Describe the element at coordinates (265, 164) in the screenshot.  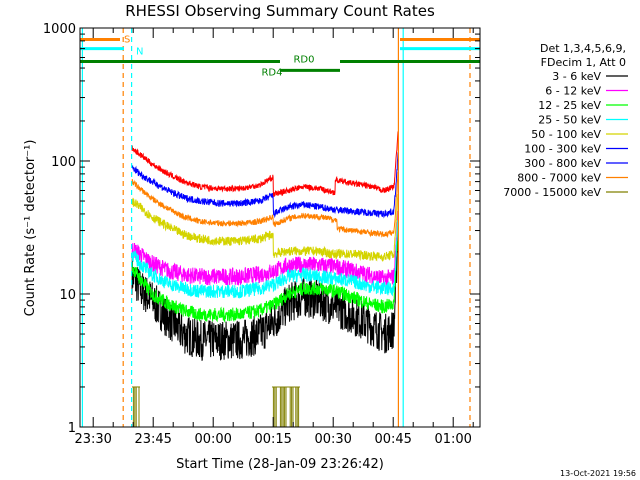
I see `series-line-red` at that location.